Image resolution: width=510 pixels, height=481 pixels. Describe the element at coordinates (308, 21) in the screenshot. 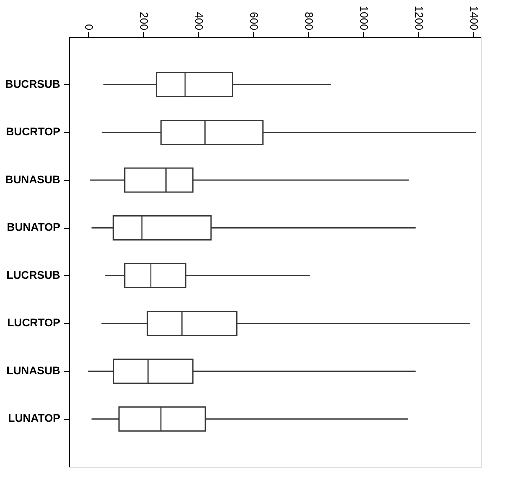

I see `x-tick-label: 800` at that location.